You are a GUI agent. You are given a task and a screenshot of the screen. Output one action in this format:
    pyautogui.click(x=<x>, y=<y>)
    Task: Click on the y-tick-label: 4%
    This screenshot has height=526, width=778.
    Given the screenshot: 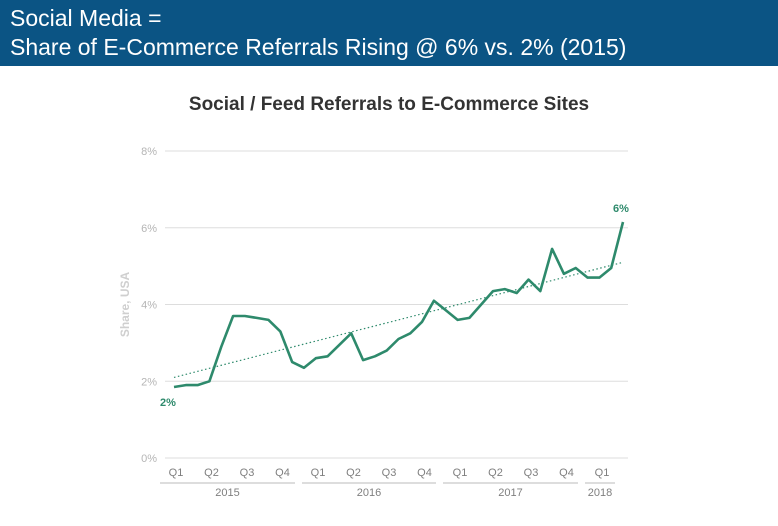 What is the action you would take?
    pyautogui.click(x=149, y=306)
    